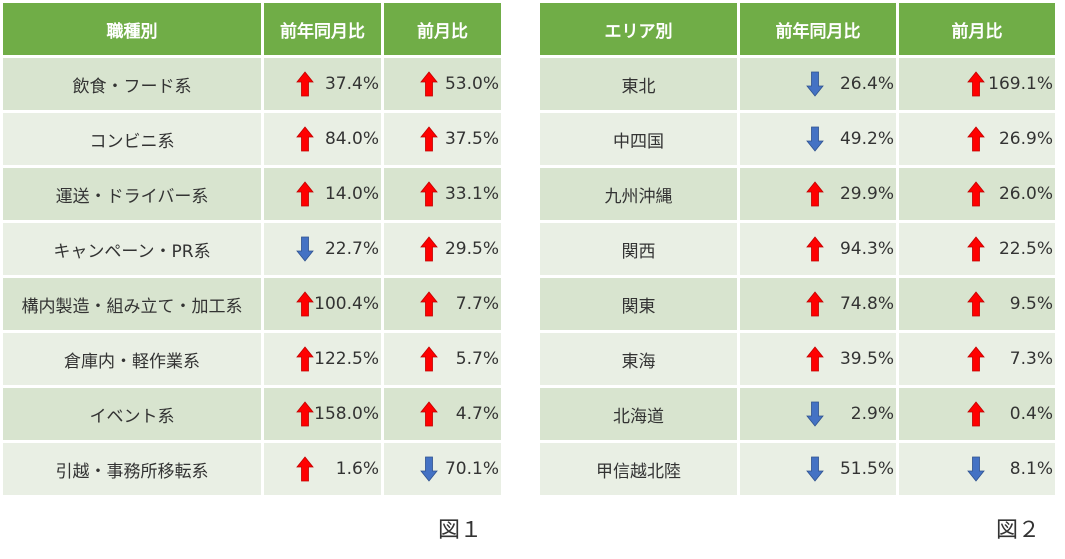 This screenshot has width=1065, height=559. Describe the element at coordinates (471, 84) in the screenshot. I see `mom-value: 53.0%` at that location.